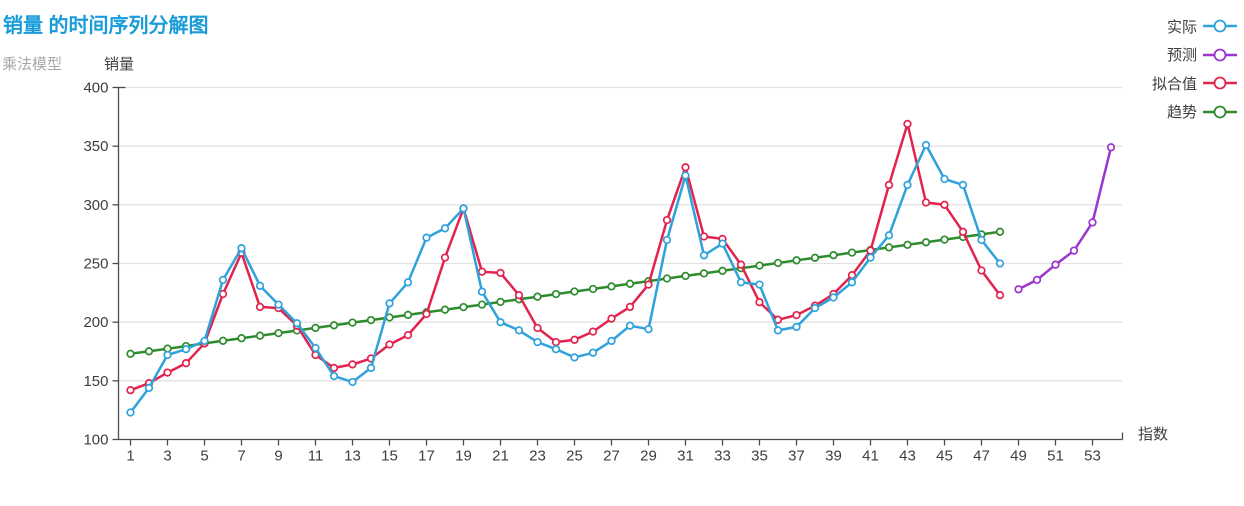 The height and width of the screenshot is (506, 1244). What do you see at coordinates (426, 456) in the screenshot?
I see `svg-text: 17` at bounding box center [426, 456].